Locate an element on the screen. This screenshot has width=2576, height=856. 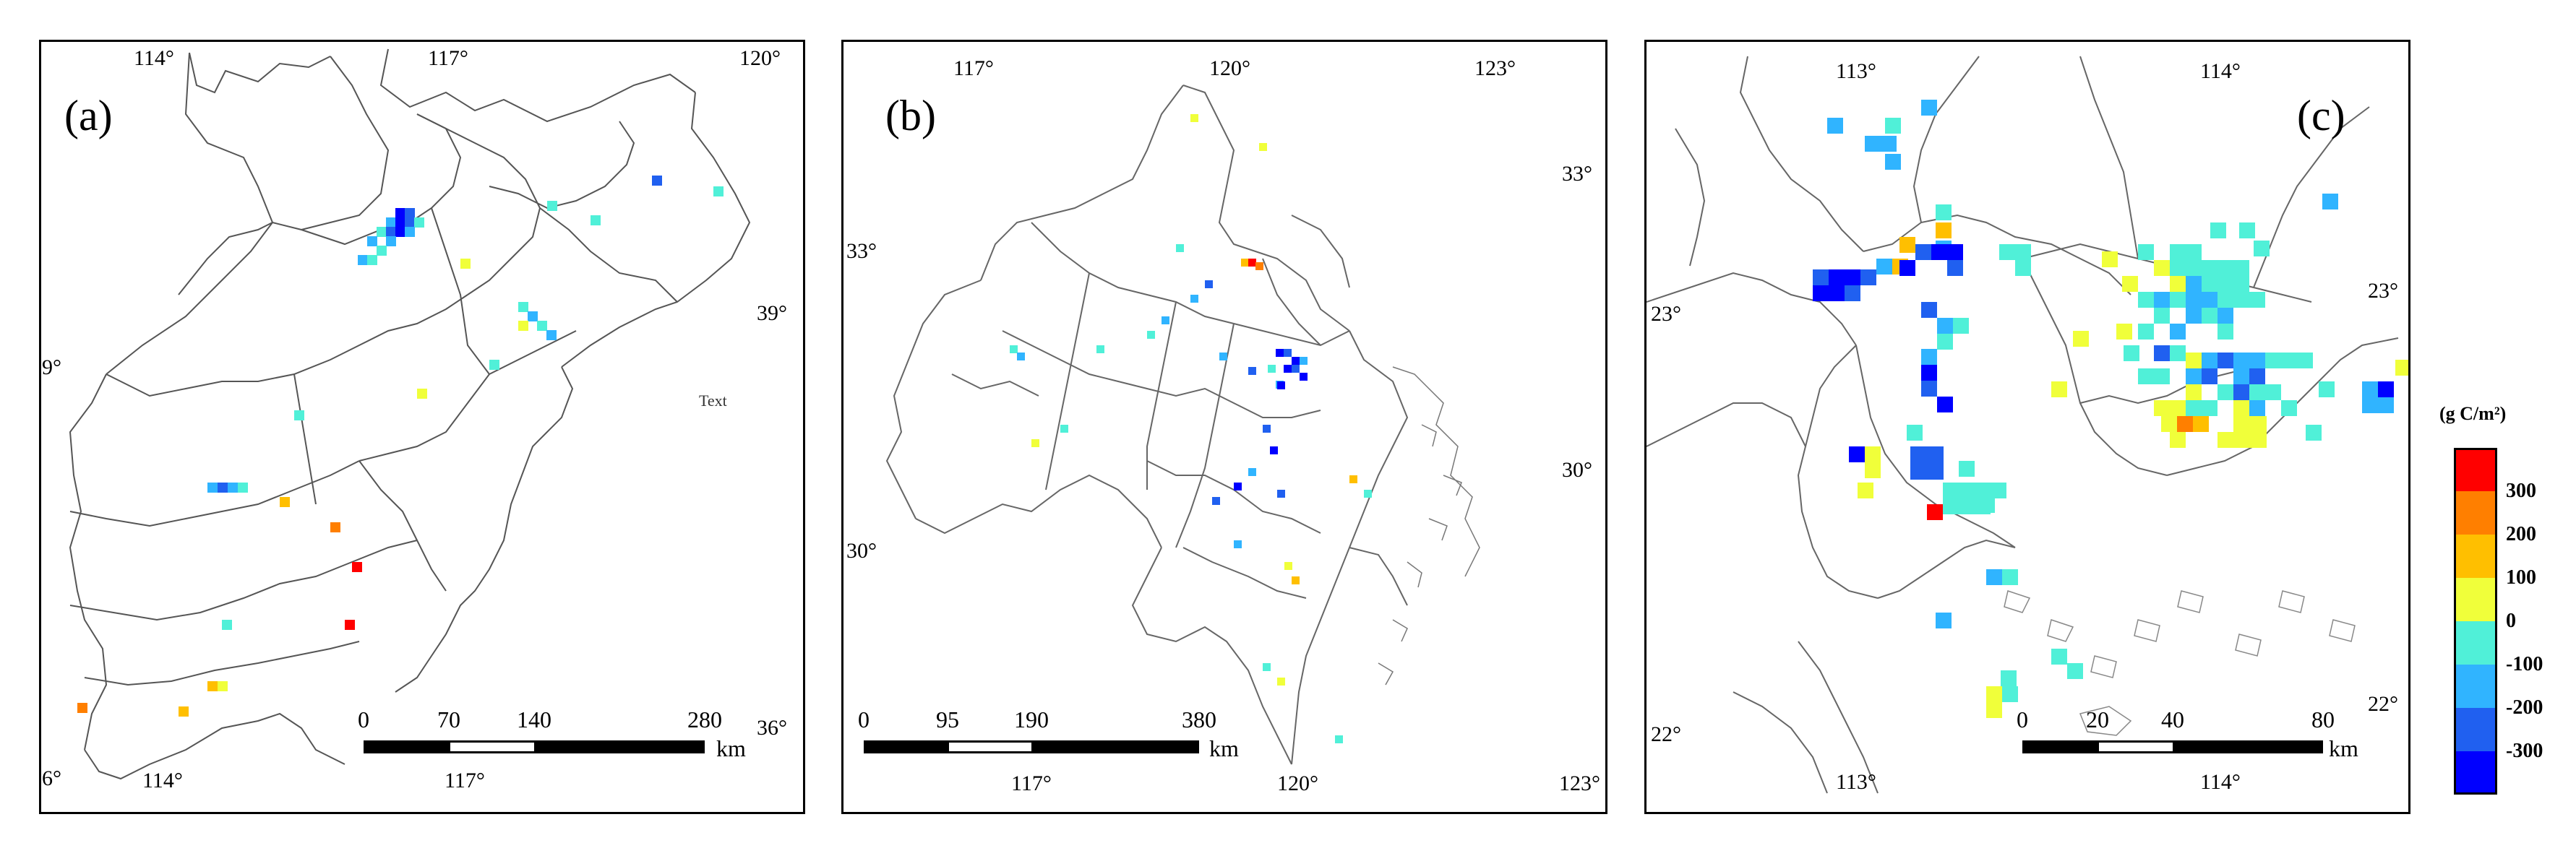
lat-left-label: 22° is located at coordinates (1666, 734).